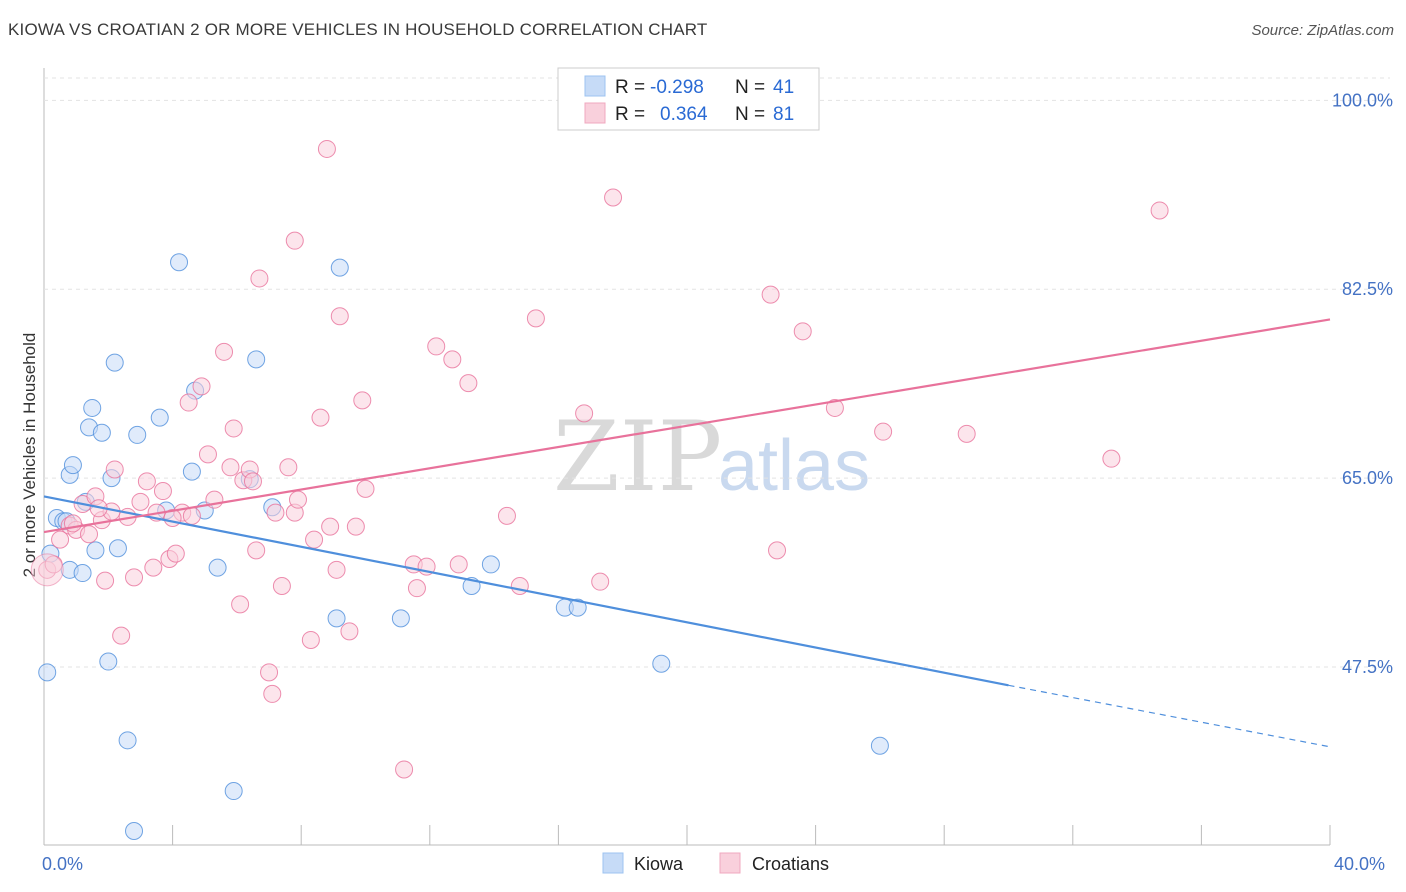 The height and width of the screenshot is (892, 1406). I want to click on watermark-atlas: atlas, so click(794, 466).